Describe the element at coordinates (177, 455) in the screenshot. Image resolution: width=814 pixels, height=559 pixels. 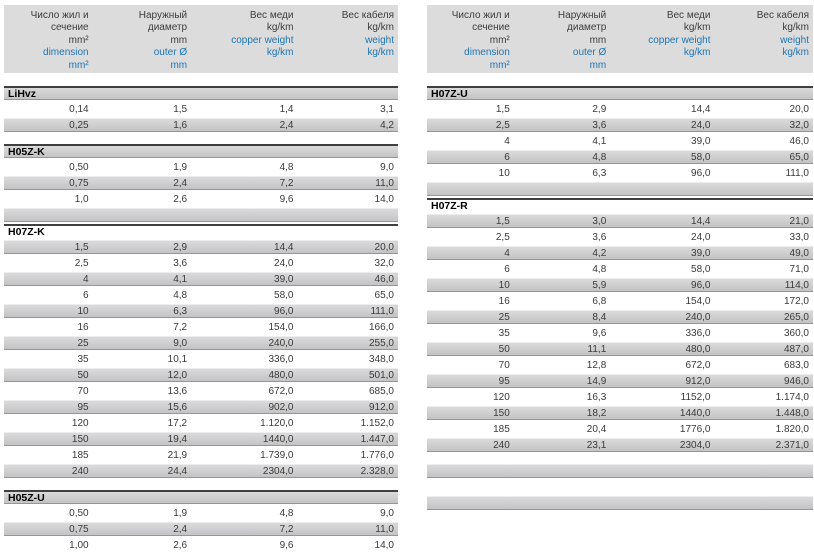
I see `cell: 21,9` at that location.